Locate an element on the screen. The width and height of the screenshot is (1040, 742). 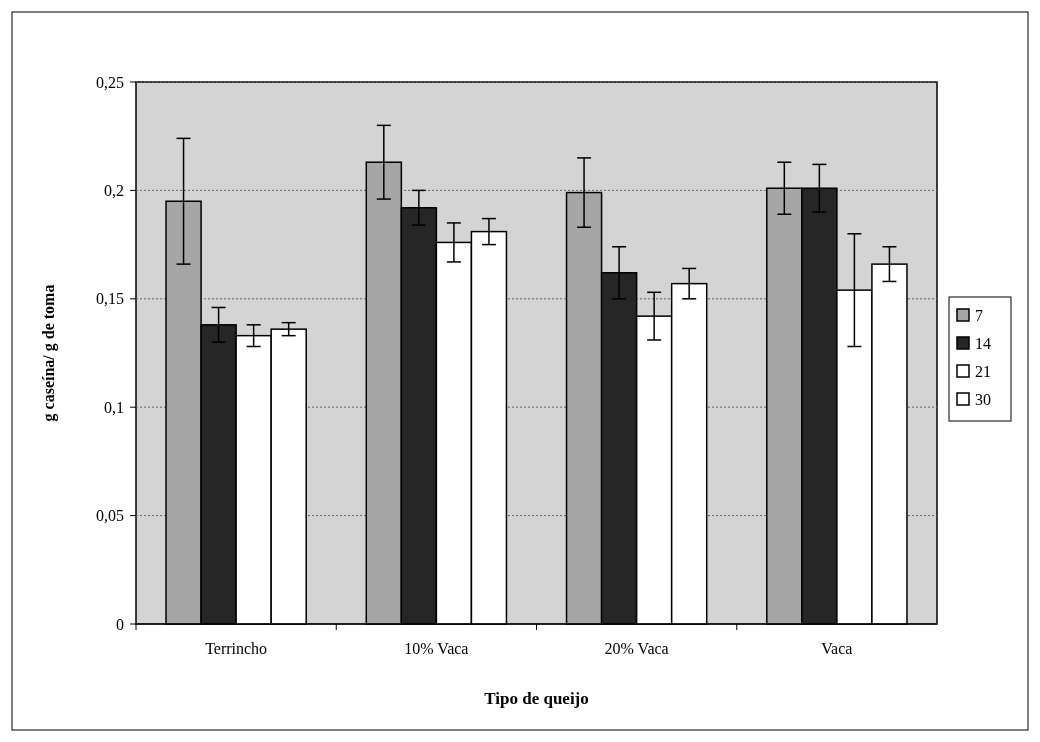
y-tick-label: 0,15 is located at coordinates (110, 299).